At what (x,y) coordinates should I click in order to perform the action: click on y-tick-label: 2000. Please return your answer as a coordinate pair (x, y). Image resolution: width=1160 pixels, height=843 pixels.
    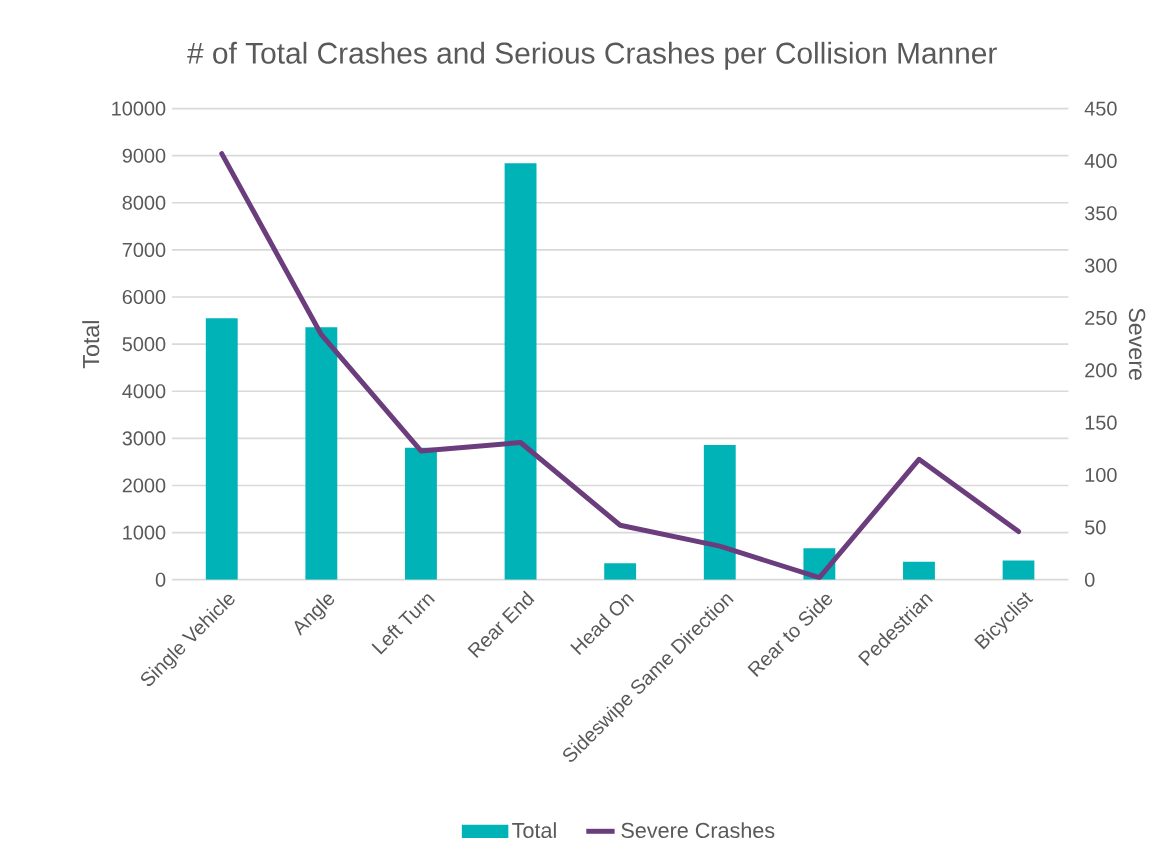
    Looking at the image, I should click on (144, 485).